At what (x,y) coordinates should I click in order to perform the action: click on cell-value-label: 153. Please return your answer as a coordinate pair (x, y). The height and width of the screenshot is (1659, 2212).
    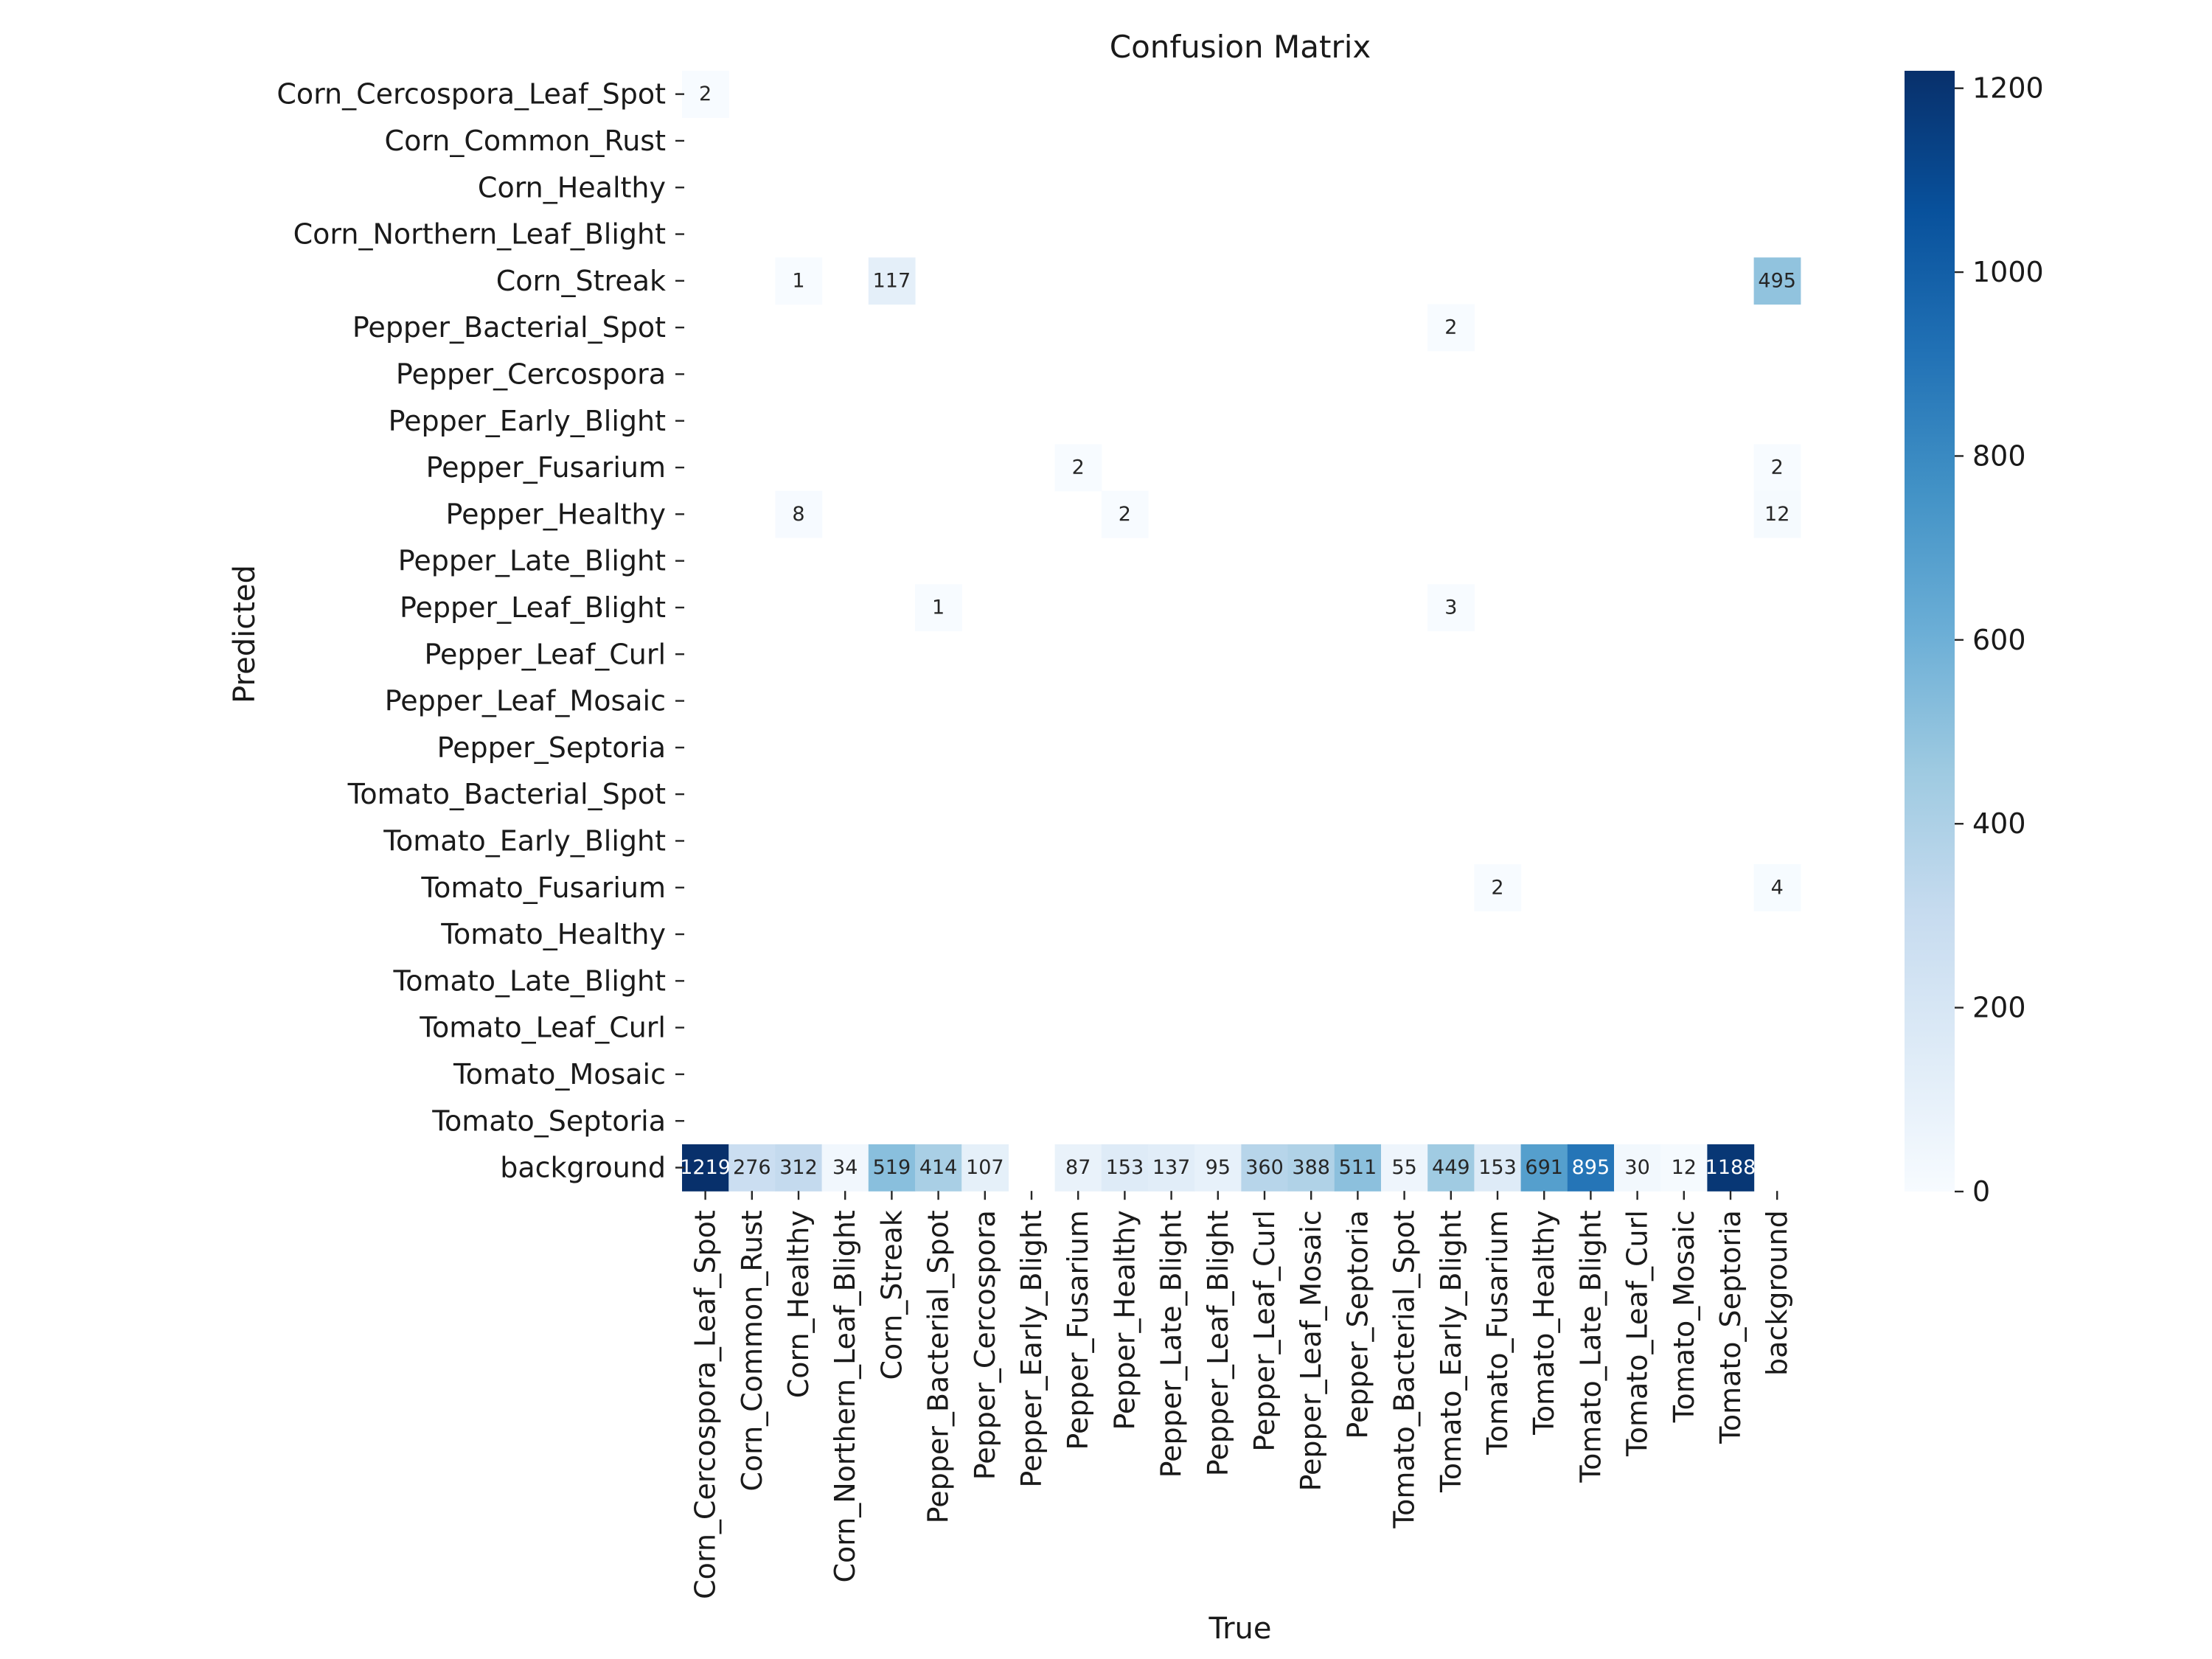
    Looking at the image, I should click on (1497, 1167).